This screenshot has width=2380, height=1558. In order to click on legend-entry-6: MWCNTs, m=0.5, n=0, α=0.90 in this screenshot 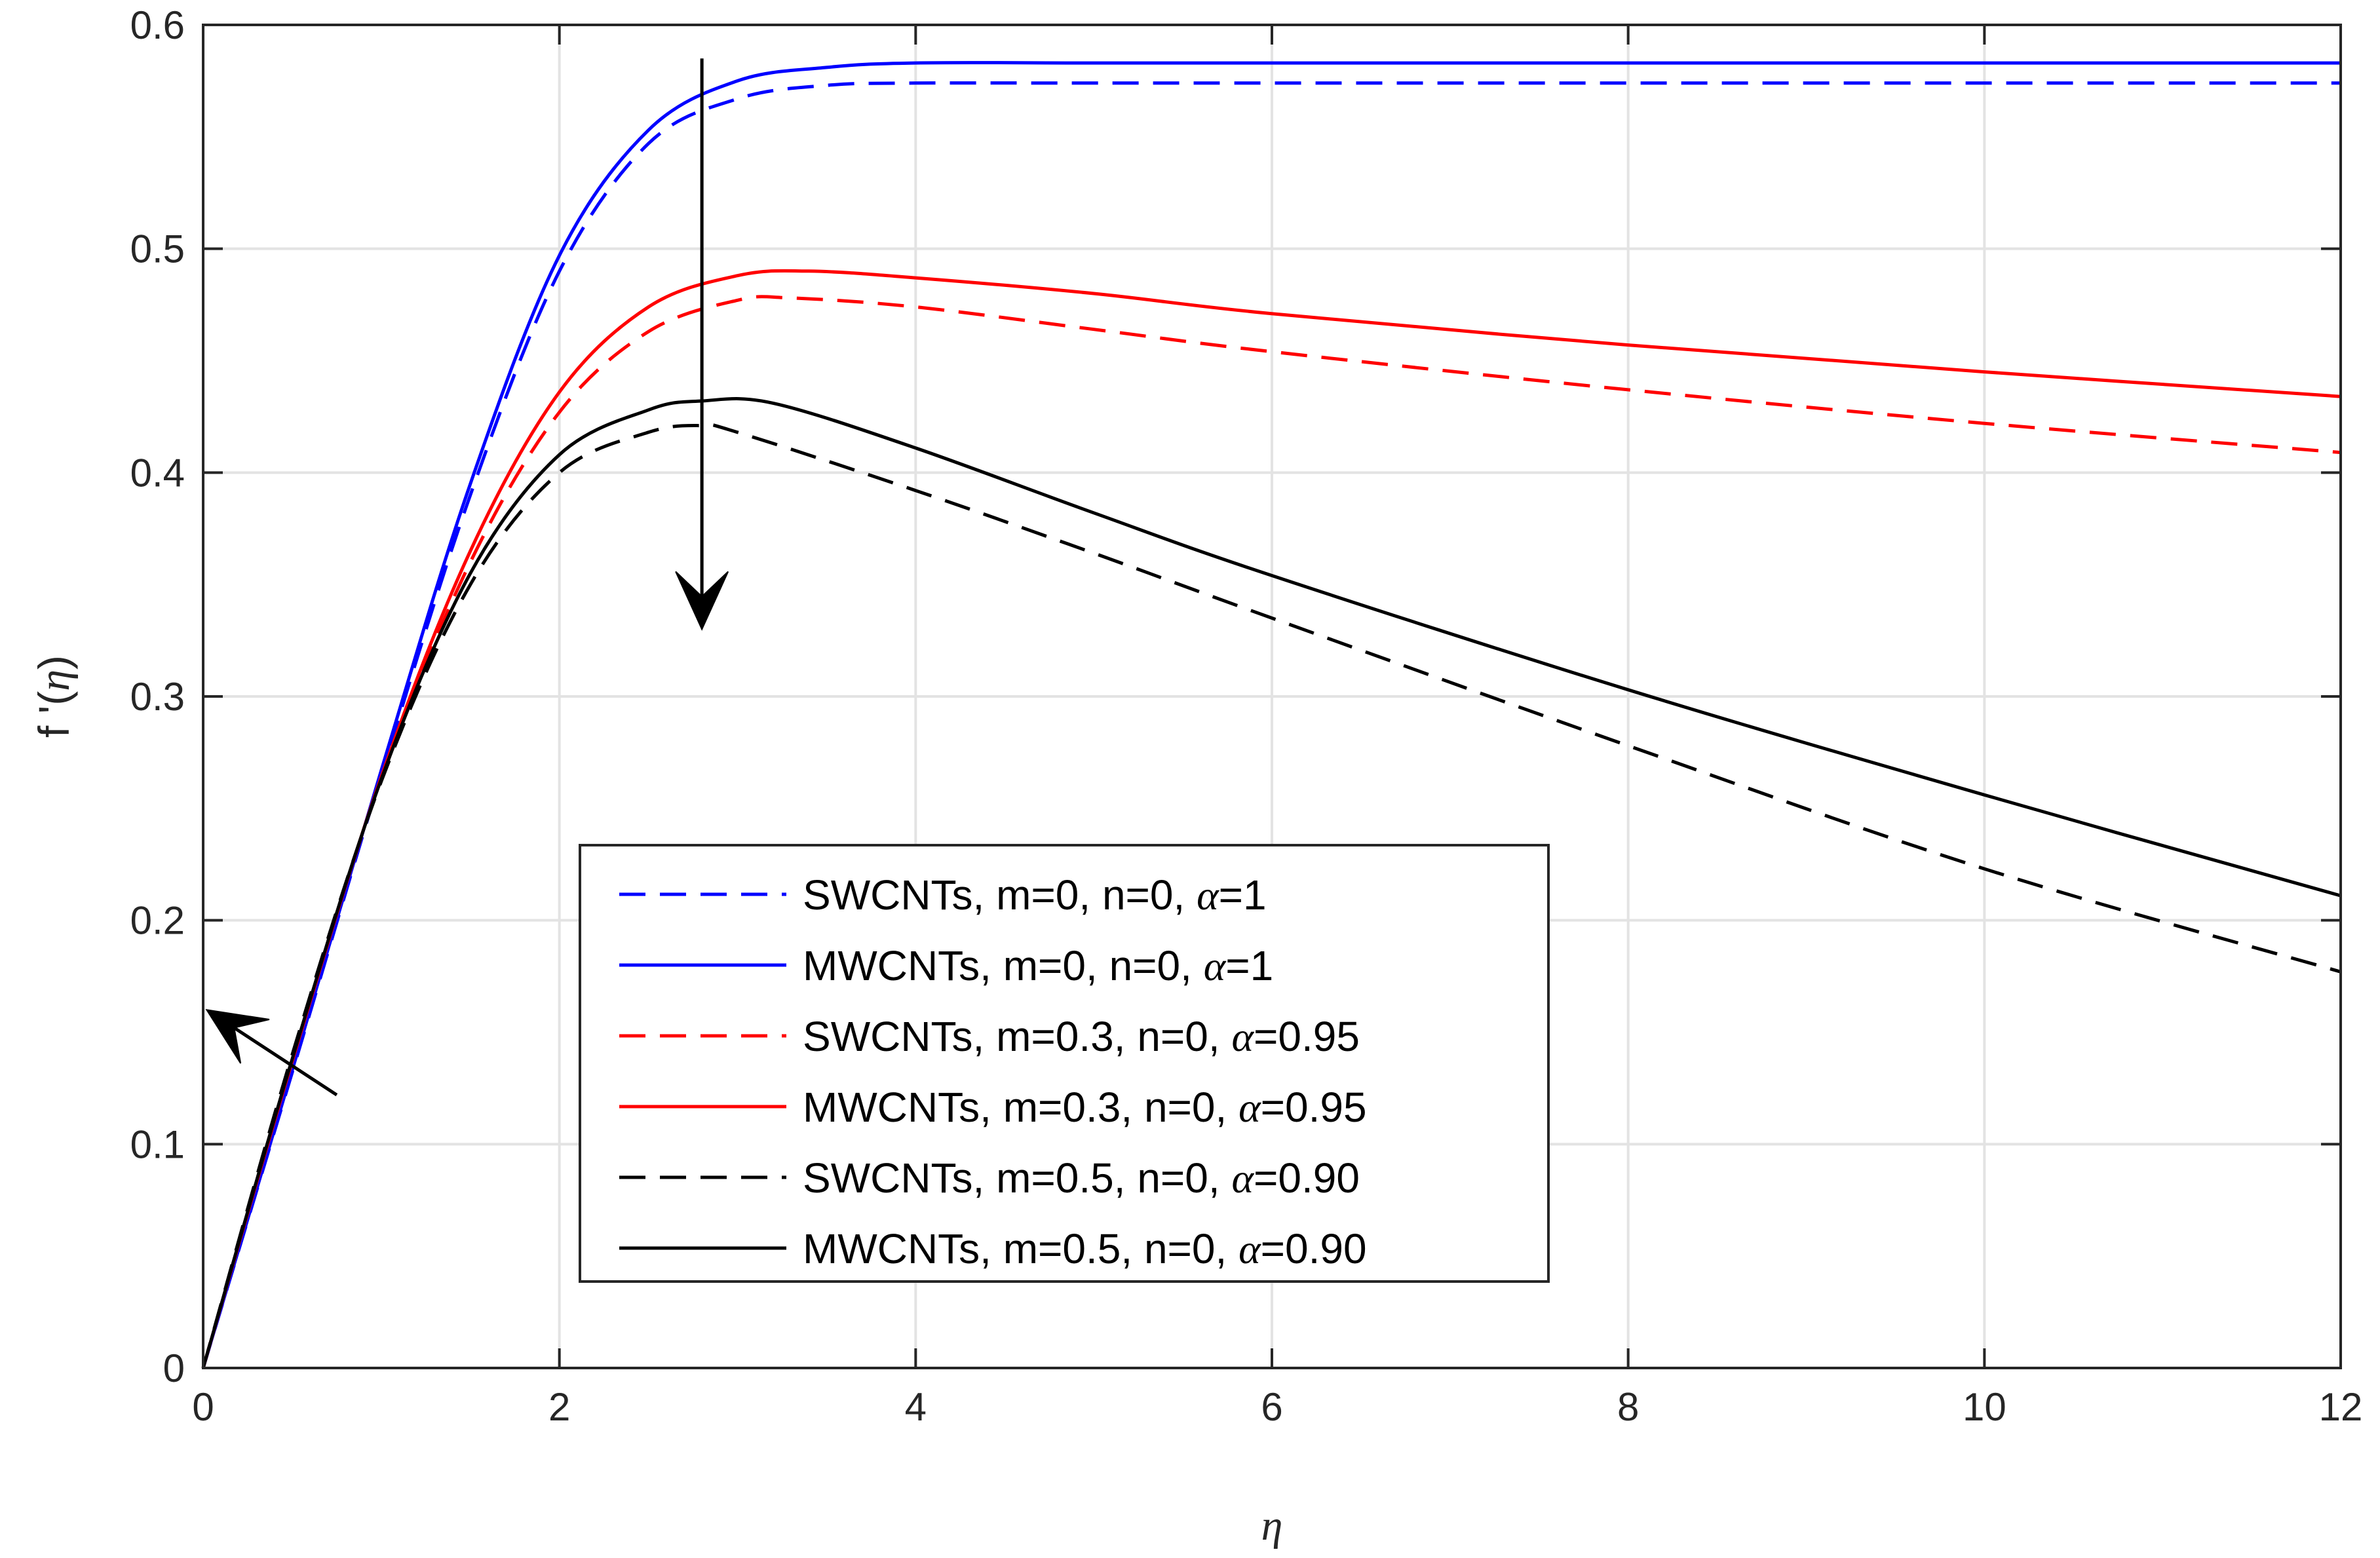, I will do `click(1085, 1248)`.